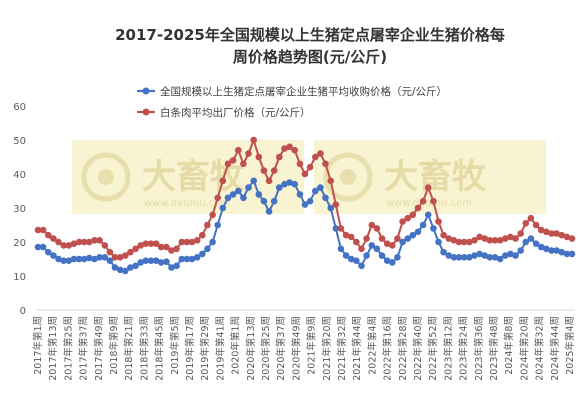 This screenshot has width=580, height=404. Describe the element at coordinates (235, 112) in the screenshot. I see `legend-label-series-2: 白条肉平均出厂价格（元/公斤）` at that location.